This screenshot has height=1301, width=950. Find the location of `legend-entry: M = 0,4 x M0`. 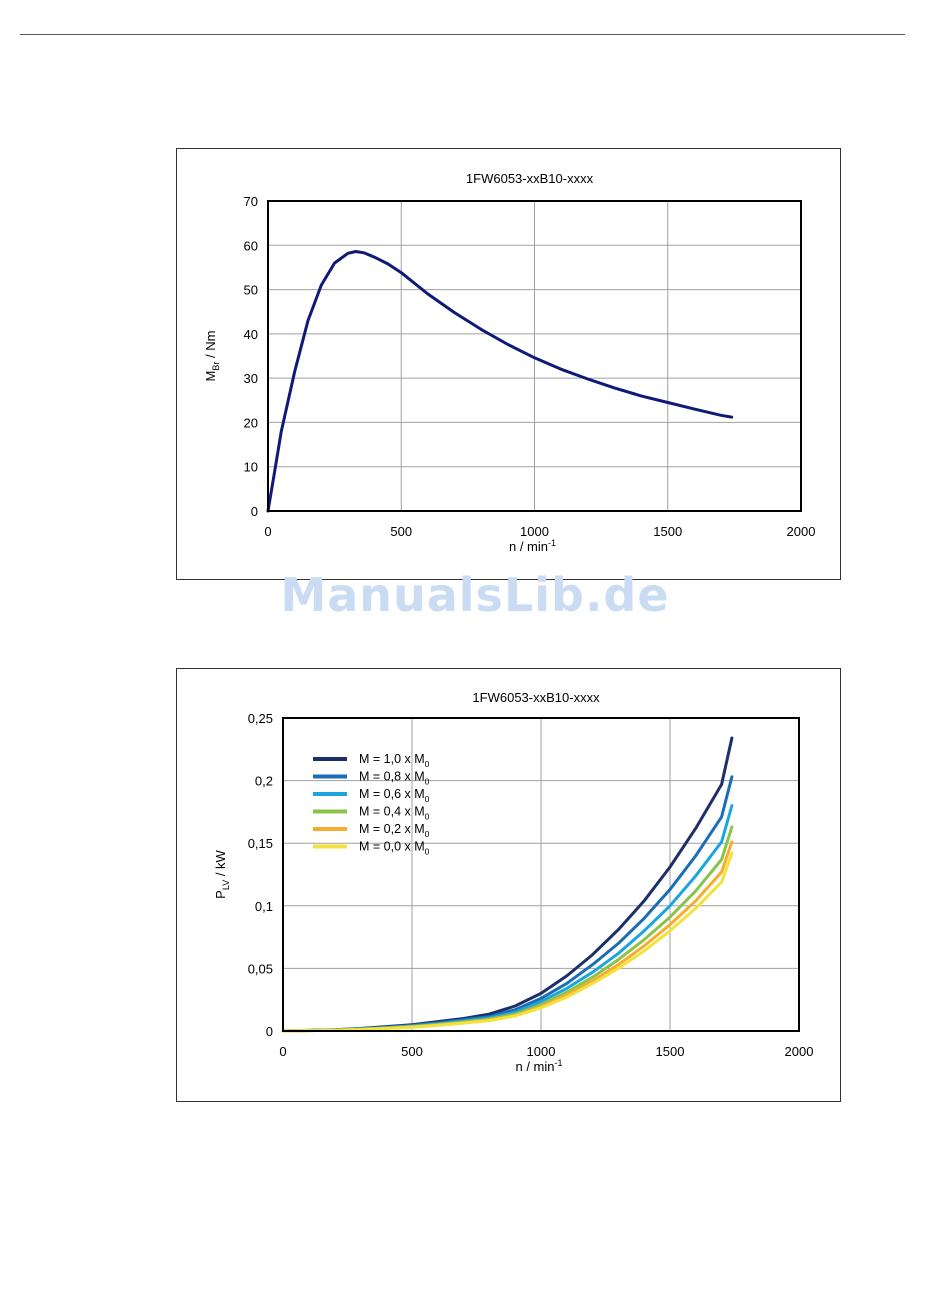

legend-entry: M = 0,4 x M0 is located at coordinates (394, 813).